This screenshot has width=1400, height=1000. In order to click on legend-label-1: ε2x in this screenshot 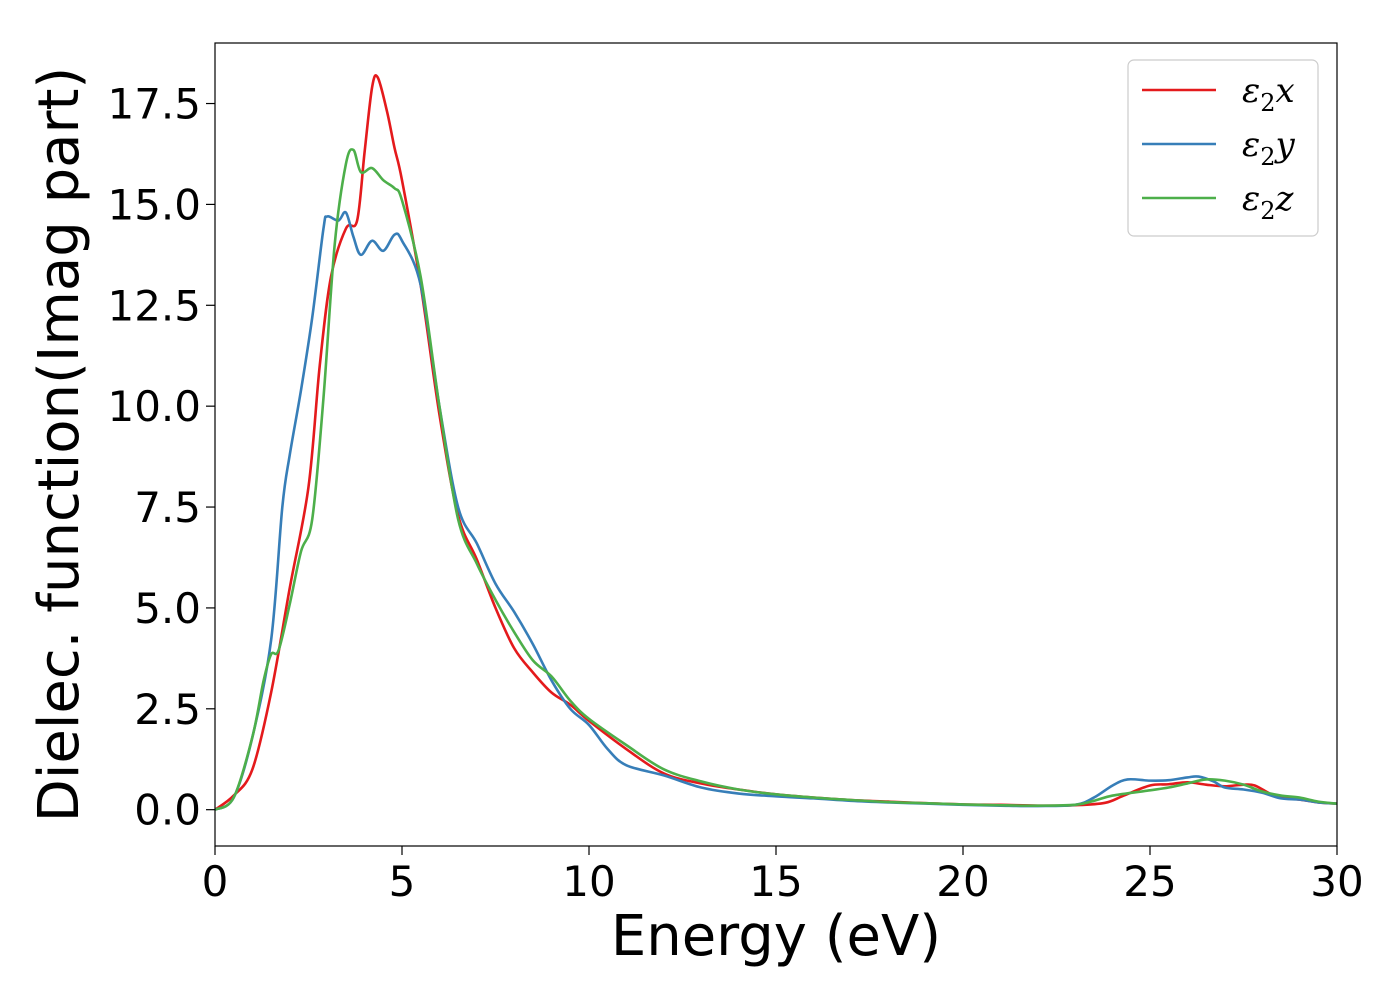, I will do `click(1268, 94)`.